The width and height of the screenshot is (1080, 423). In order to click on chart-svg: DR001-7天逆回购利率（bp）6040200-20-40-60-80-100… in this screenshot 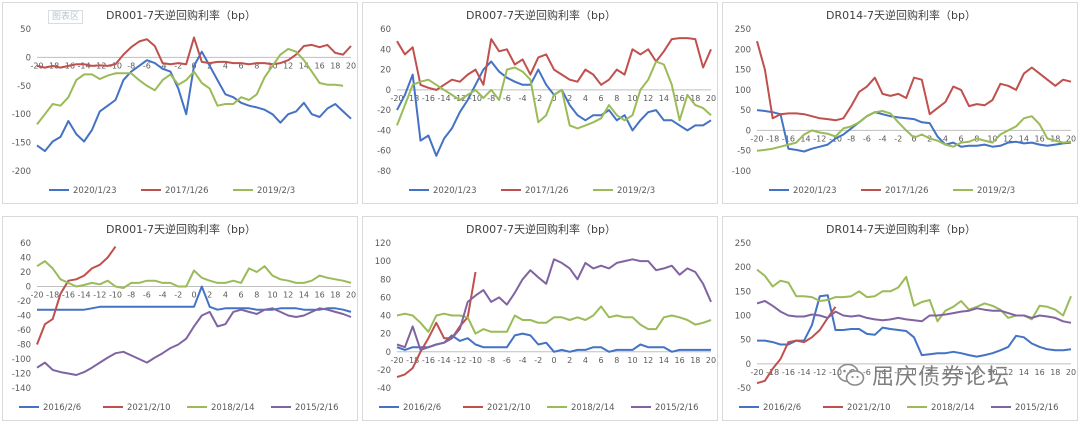, I will do `click(184, 317)`.